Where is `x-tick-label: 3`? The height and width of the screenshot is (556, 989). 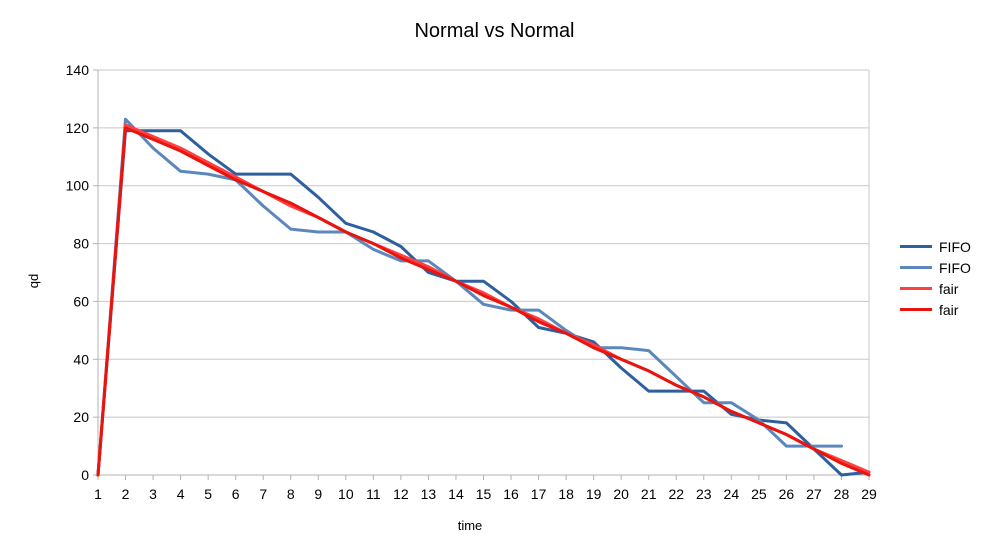 x-tick-label: 3 is located at coordinates (153, 494).